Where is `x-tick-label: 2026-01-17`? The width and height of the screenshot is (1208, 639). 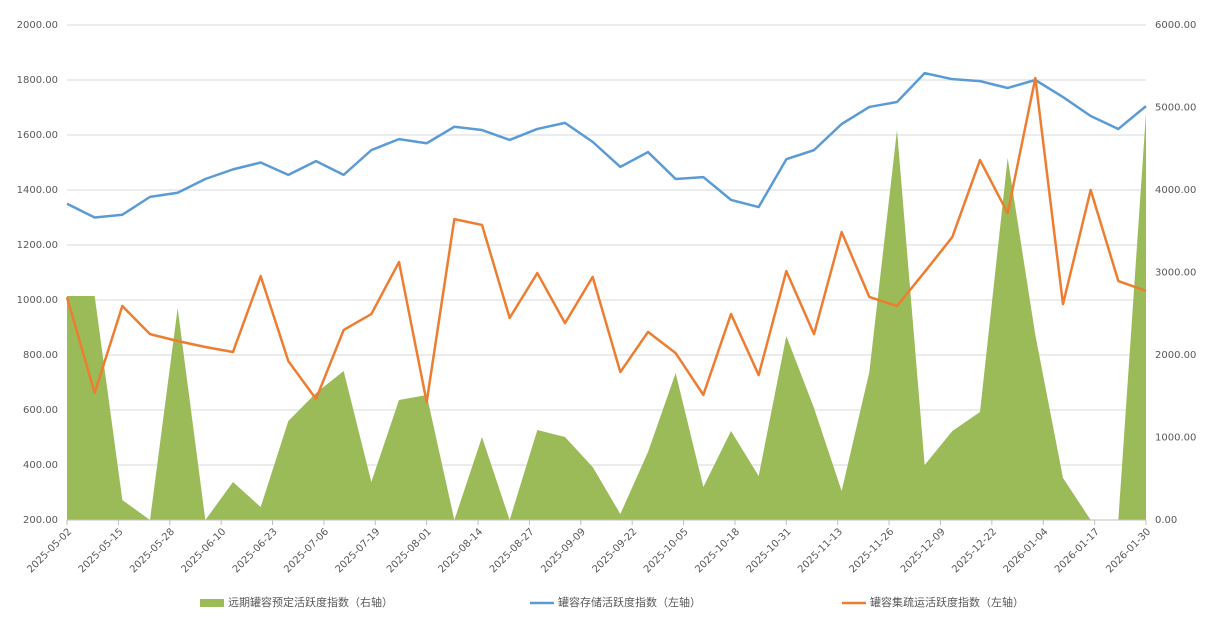
x-tick-label: 2026-01-17 is located at coordinates (1077, 550).